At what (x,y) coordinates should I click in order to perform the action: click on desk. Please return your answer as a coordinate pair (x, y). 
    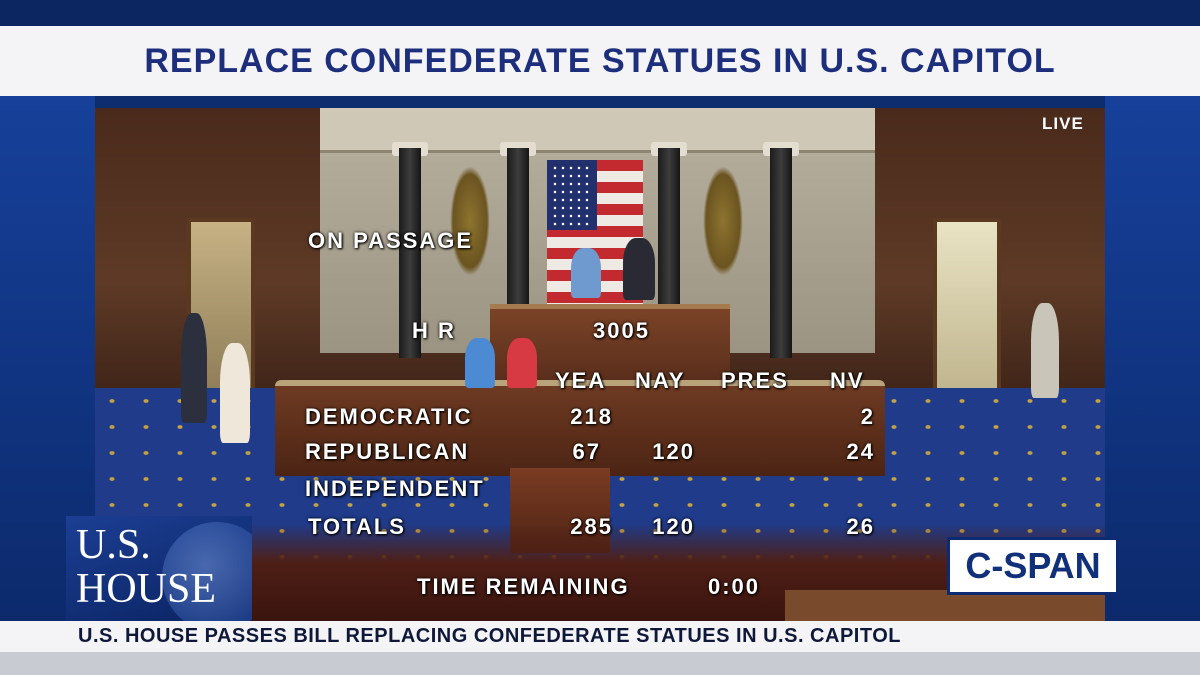
    Looking at the image, I should click on (945, 605).